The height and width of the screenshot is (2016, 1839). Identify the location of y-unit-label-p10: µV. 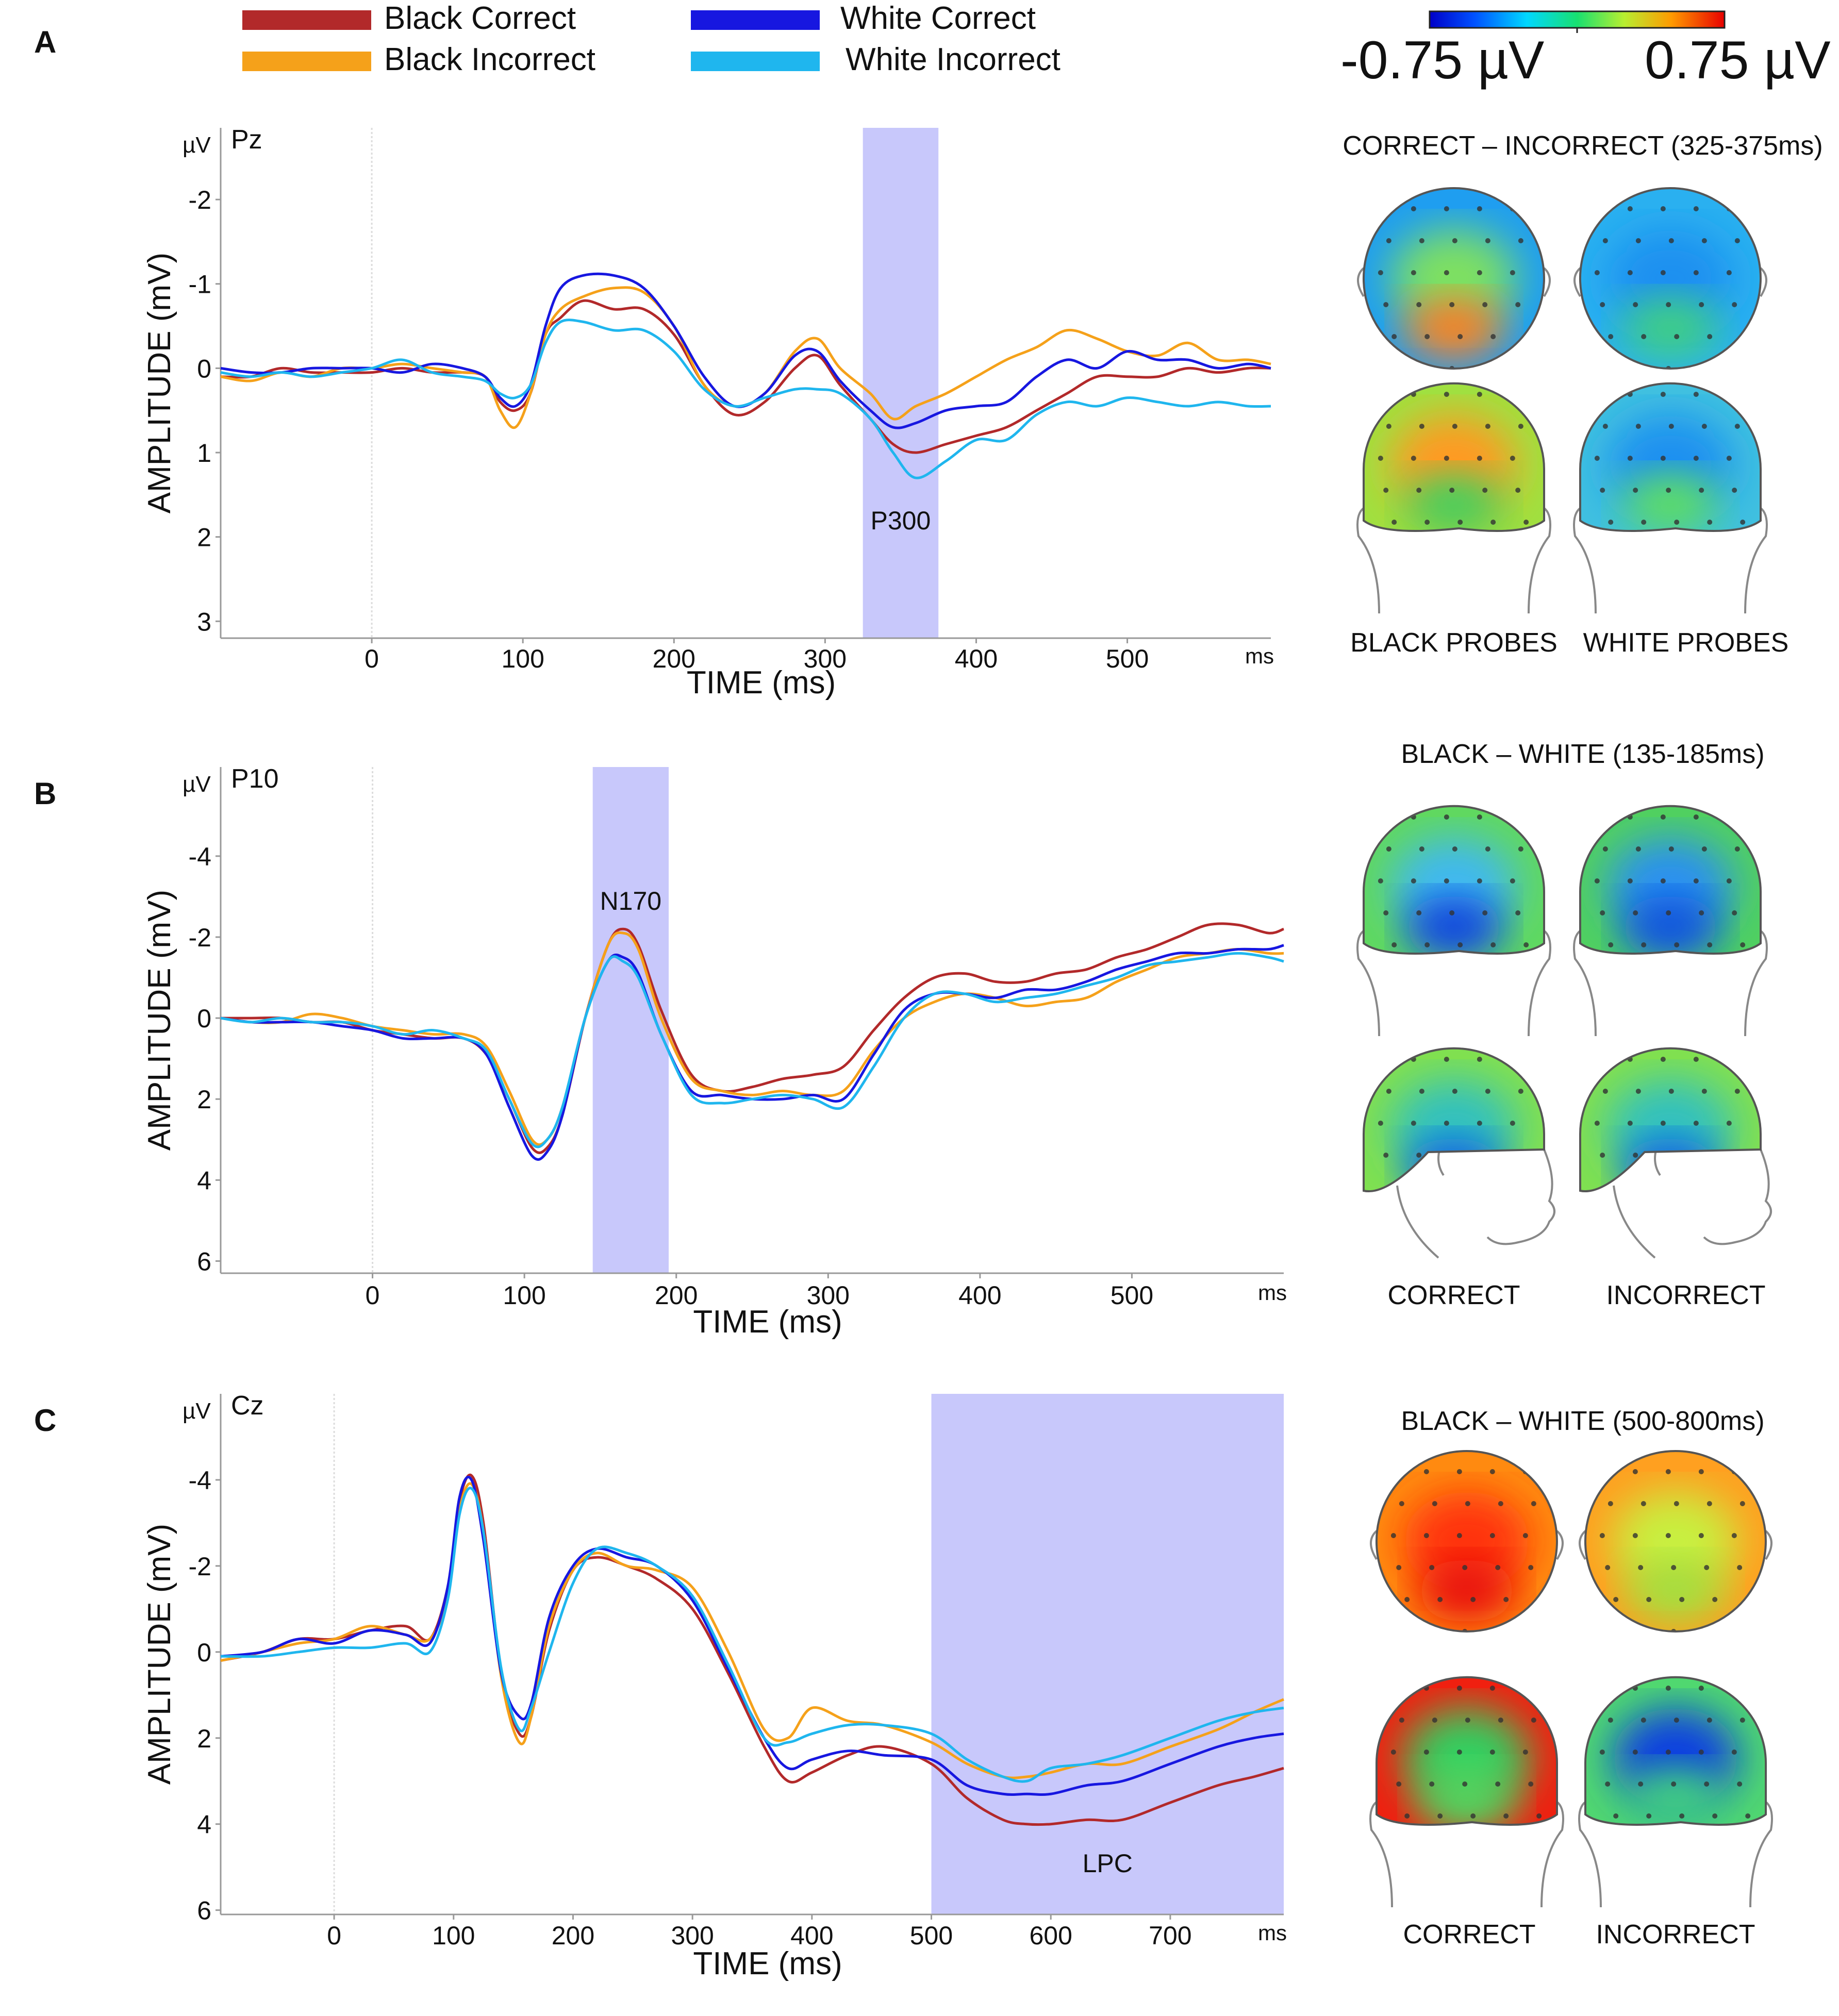
(197, 785).